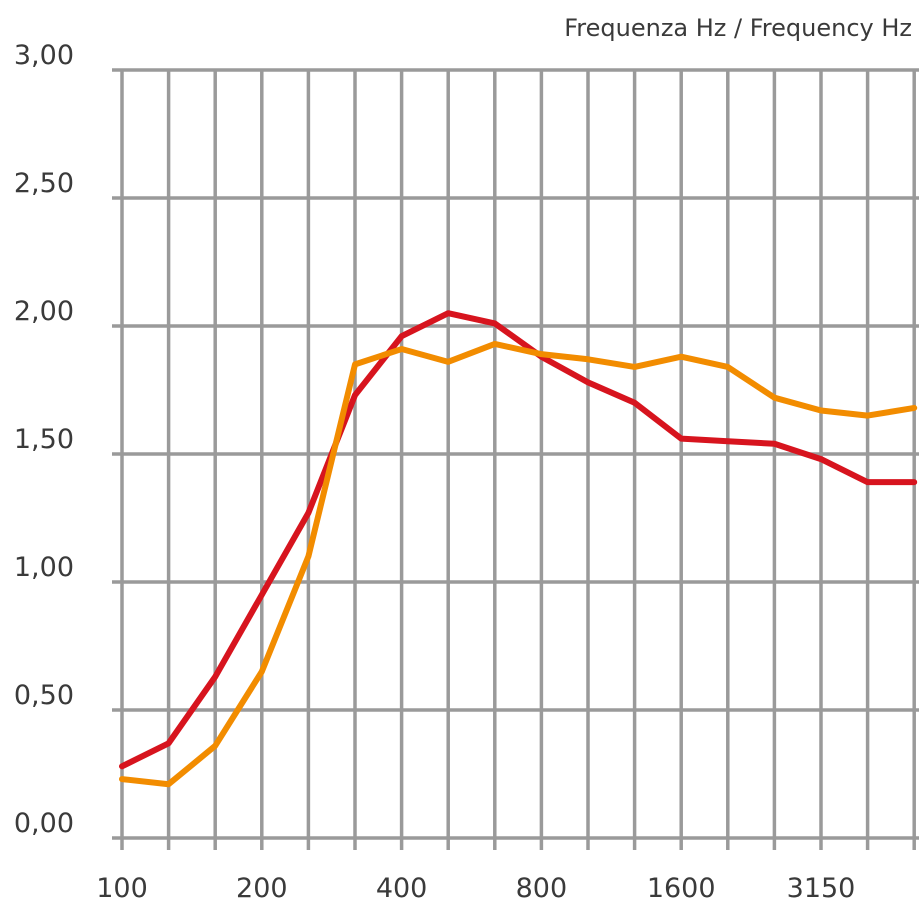 The image size is (919, 909). I want to click on x-tick-label: 800, so click(542, 888).